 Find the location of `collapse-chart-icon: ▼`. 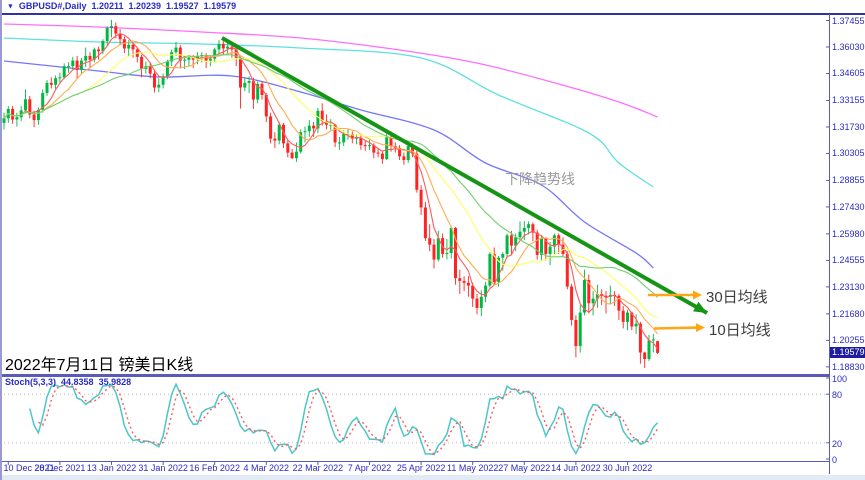

collapse-chart-icon: ▼ is located at coordinates (10, 6).